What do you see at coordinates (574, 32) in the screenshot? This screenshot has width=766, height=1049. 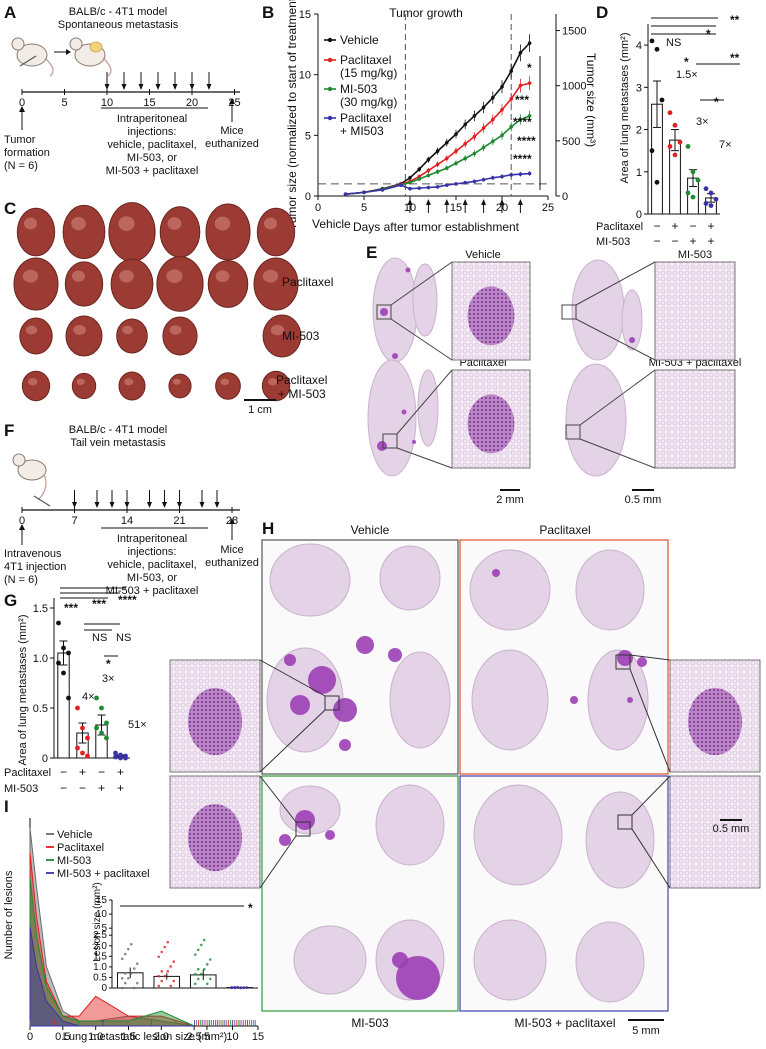 I see `y2-tick-label: 1500` at bounding box center [574, 32].